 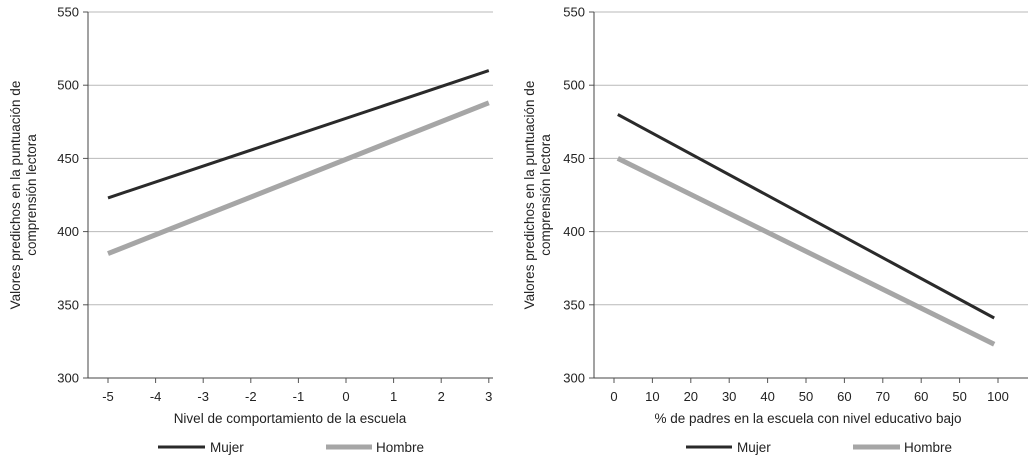 What do you see at coordinates (251, 396) in the screenshot?
I see `x-tick-label: -2` at bounding box center [251, 396].